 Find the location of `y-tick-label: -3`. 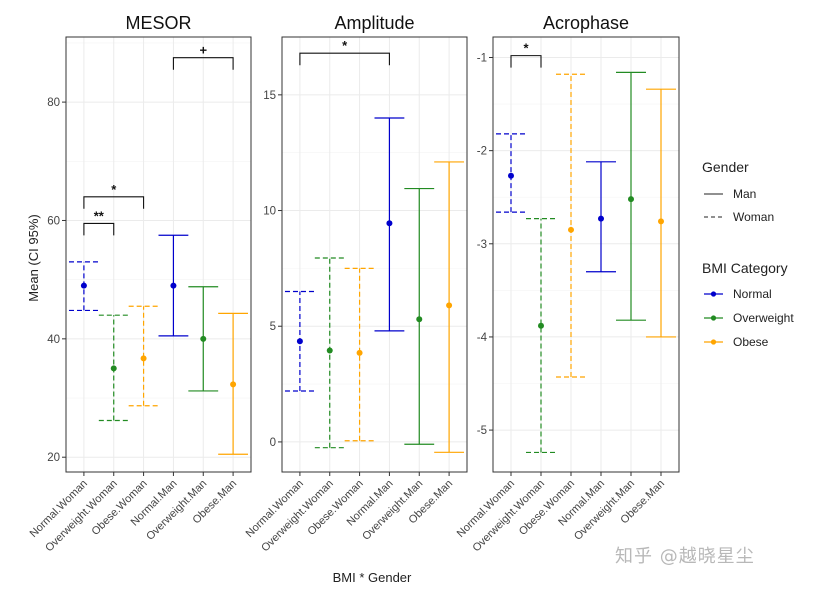

y-tick-label: -3 is located at coordinates (482, 245).